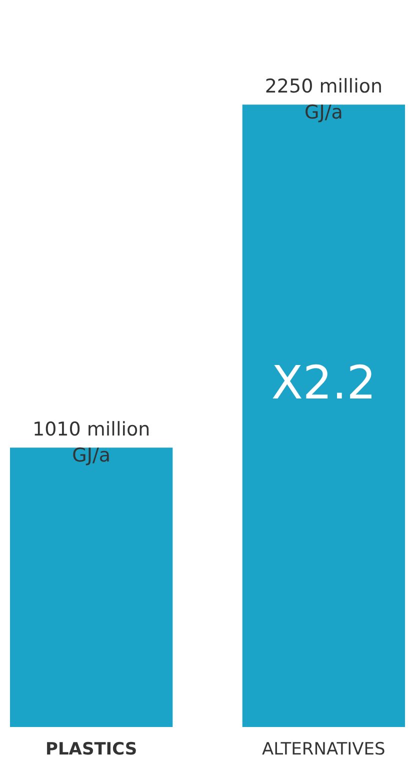 The image size is (415, 767). I want to click on x-tick-label: ALTERNATIVES, so click(324, 750).